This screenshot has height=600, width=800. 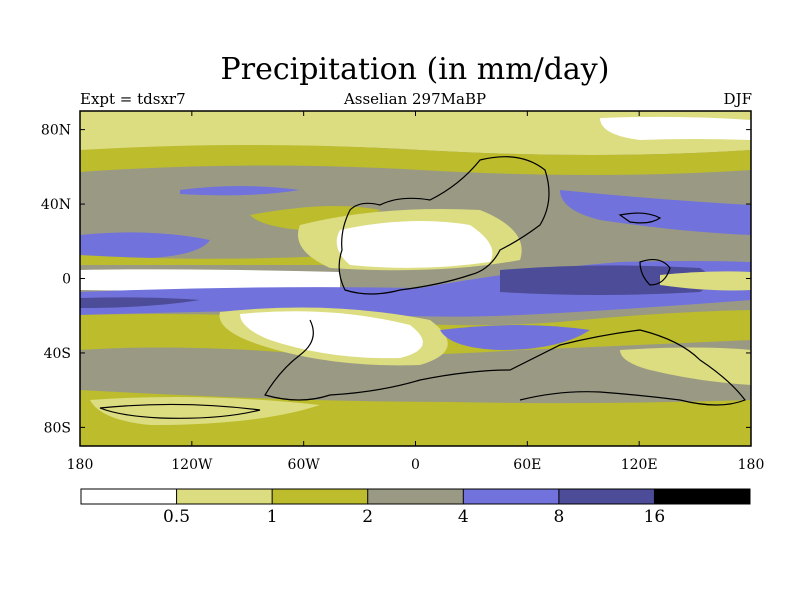 What do you see at coordinates (176, 517) in the screenshot?
I see `colorbar-label: 0.5` at bounding box center [176, 517].